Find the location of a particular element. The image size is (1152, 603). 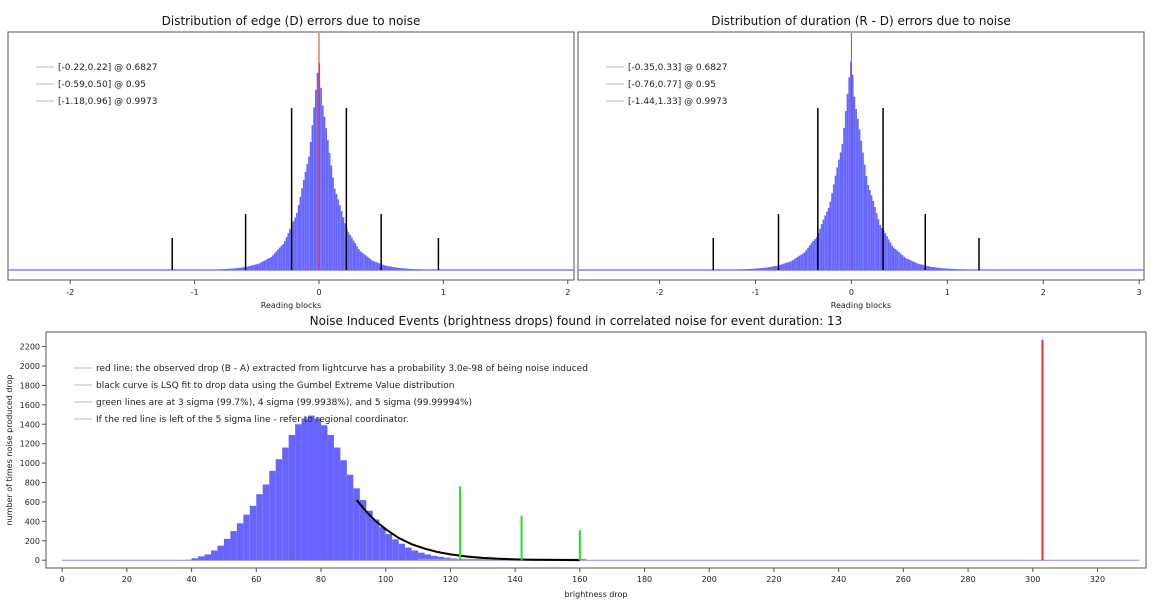

x-tick-label: 240 is located at coordinates (838, 579).